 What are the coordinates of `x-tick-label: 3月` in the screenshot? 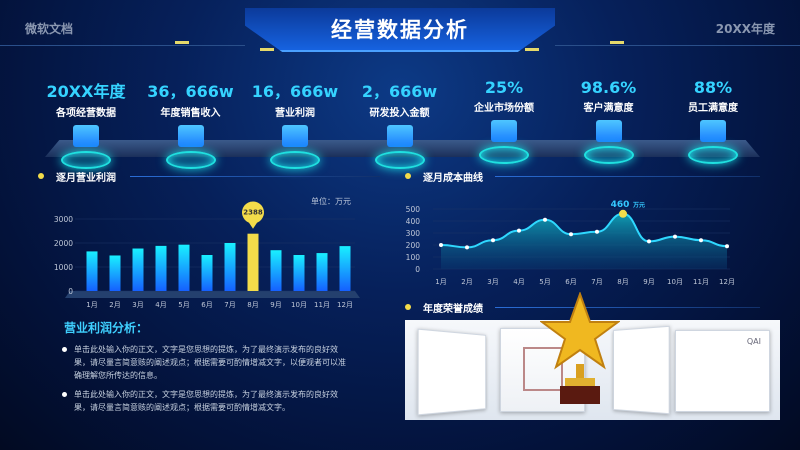 It's located at (137, 305).